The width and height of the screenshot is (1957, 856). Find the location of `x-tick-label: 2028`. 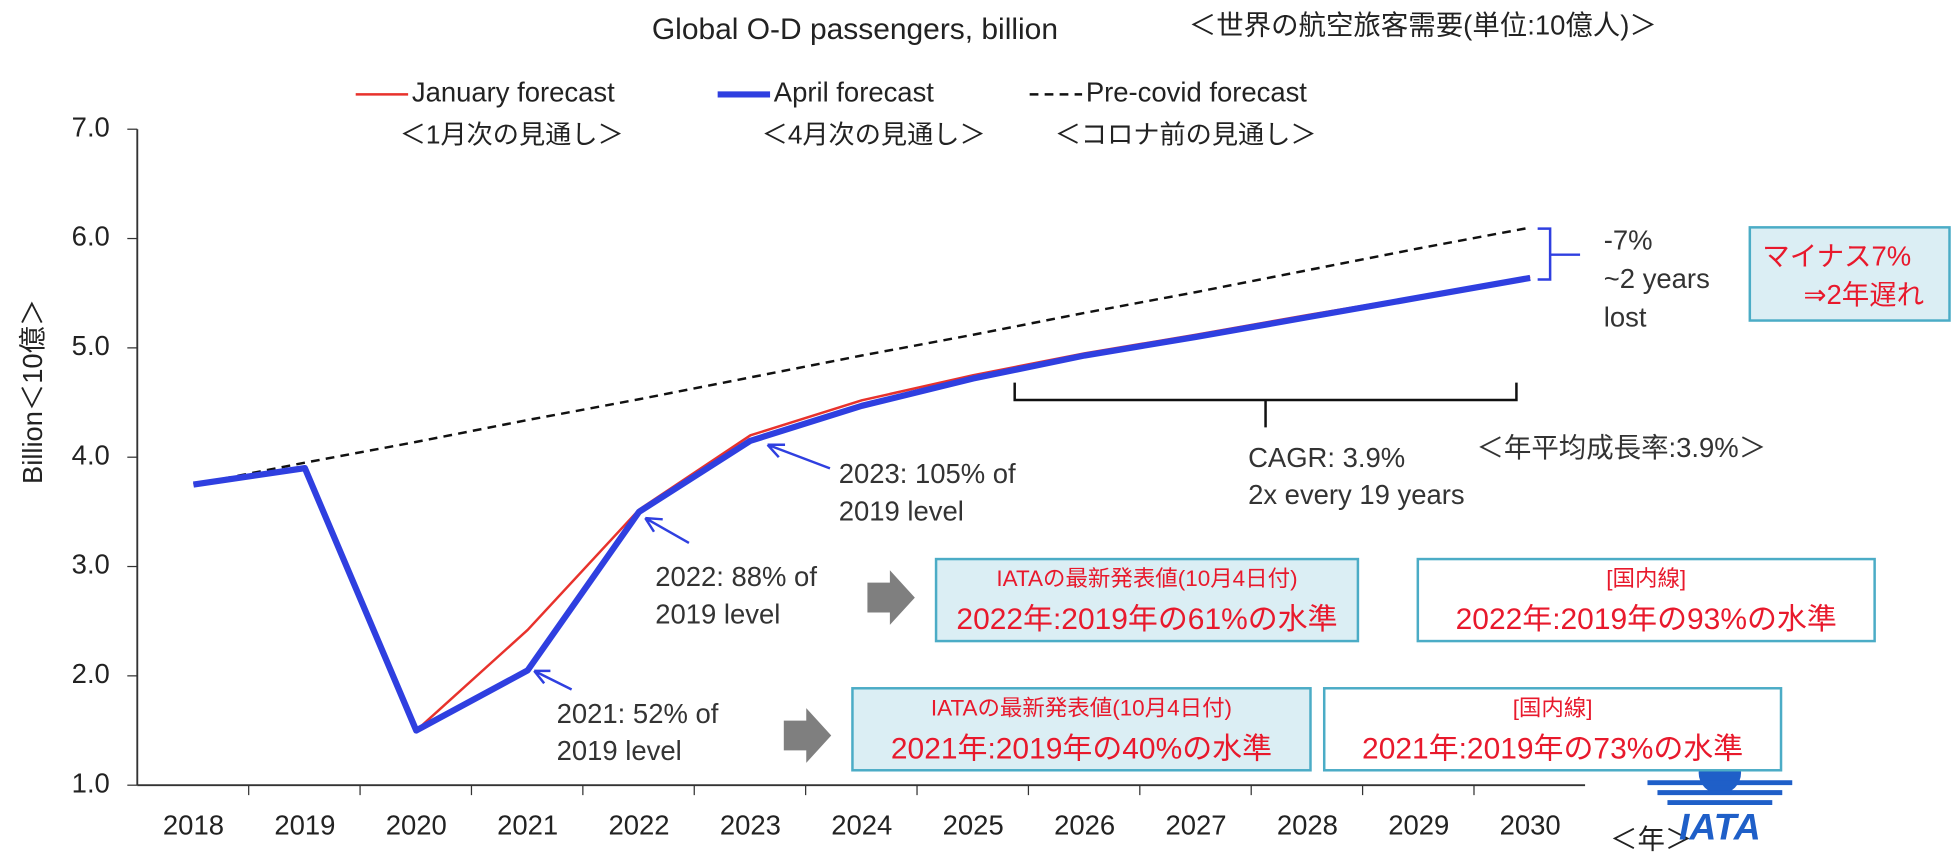

x-tick-label: 2028 is located at coordinates (1307, 825).